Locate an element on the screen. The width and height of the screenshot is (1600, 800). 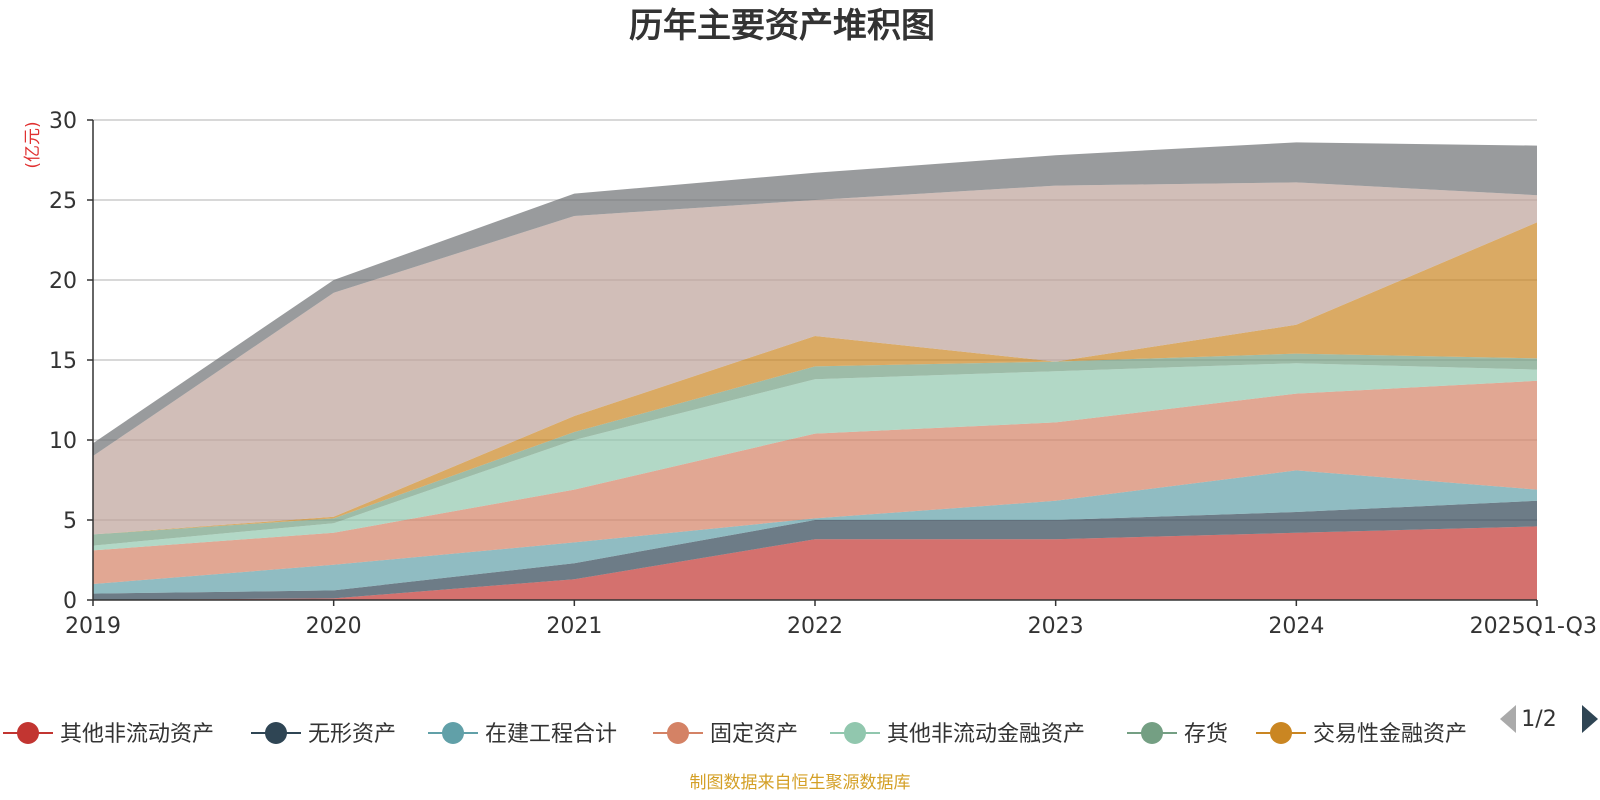
legend-item-2: 无形资产 is located at coordinates (323, 734).